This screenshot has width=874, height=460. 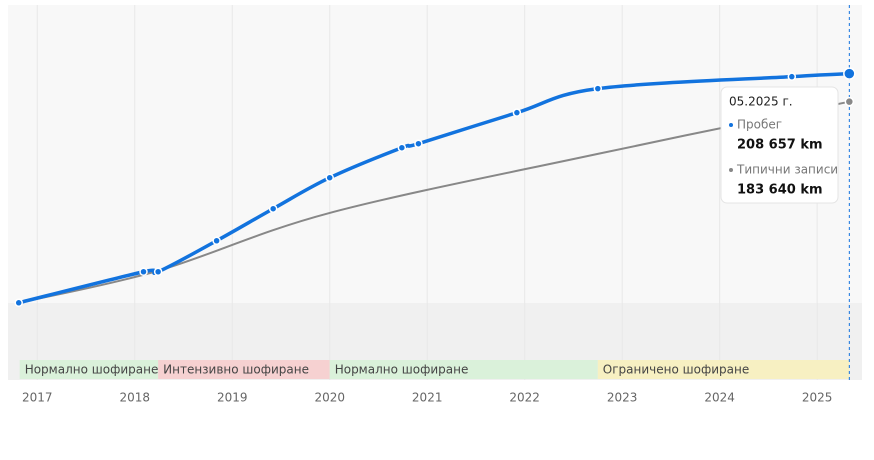 I want to click on x-tick-label: 2021, so click(x=427, y=398).